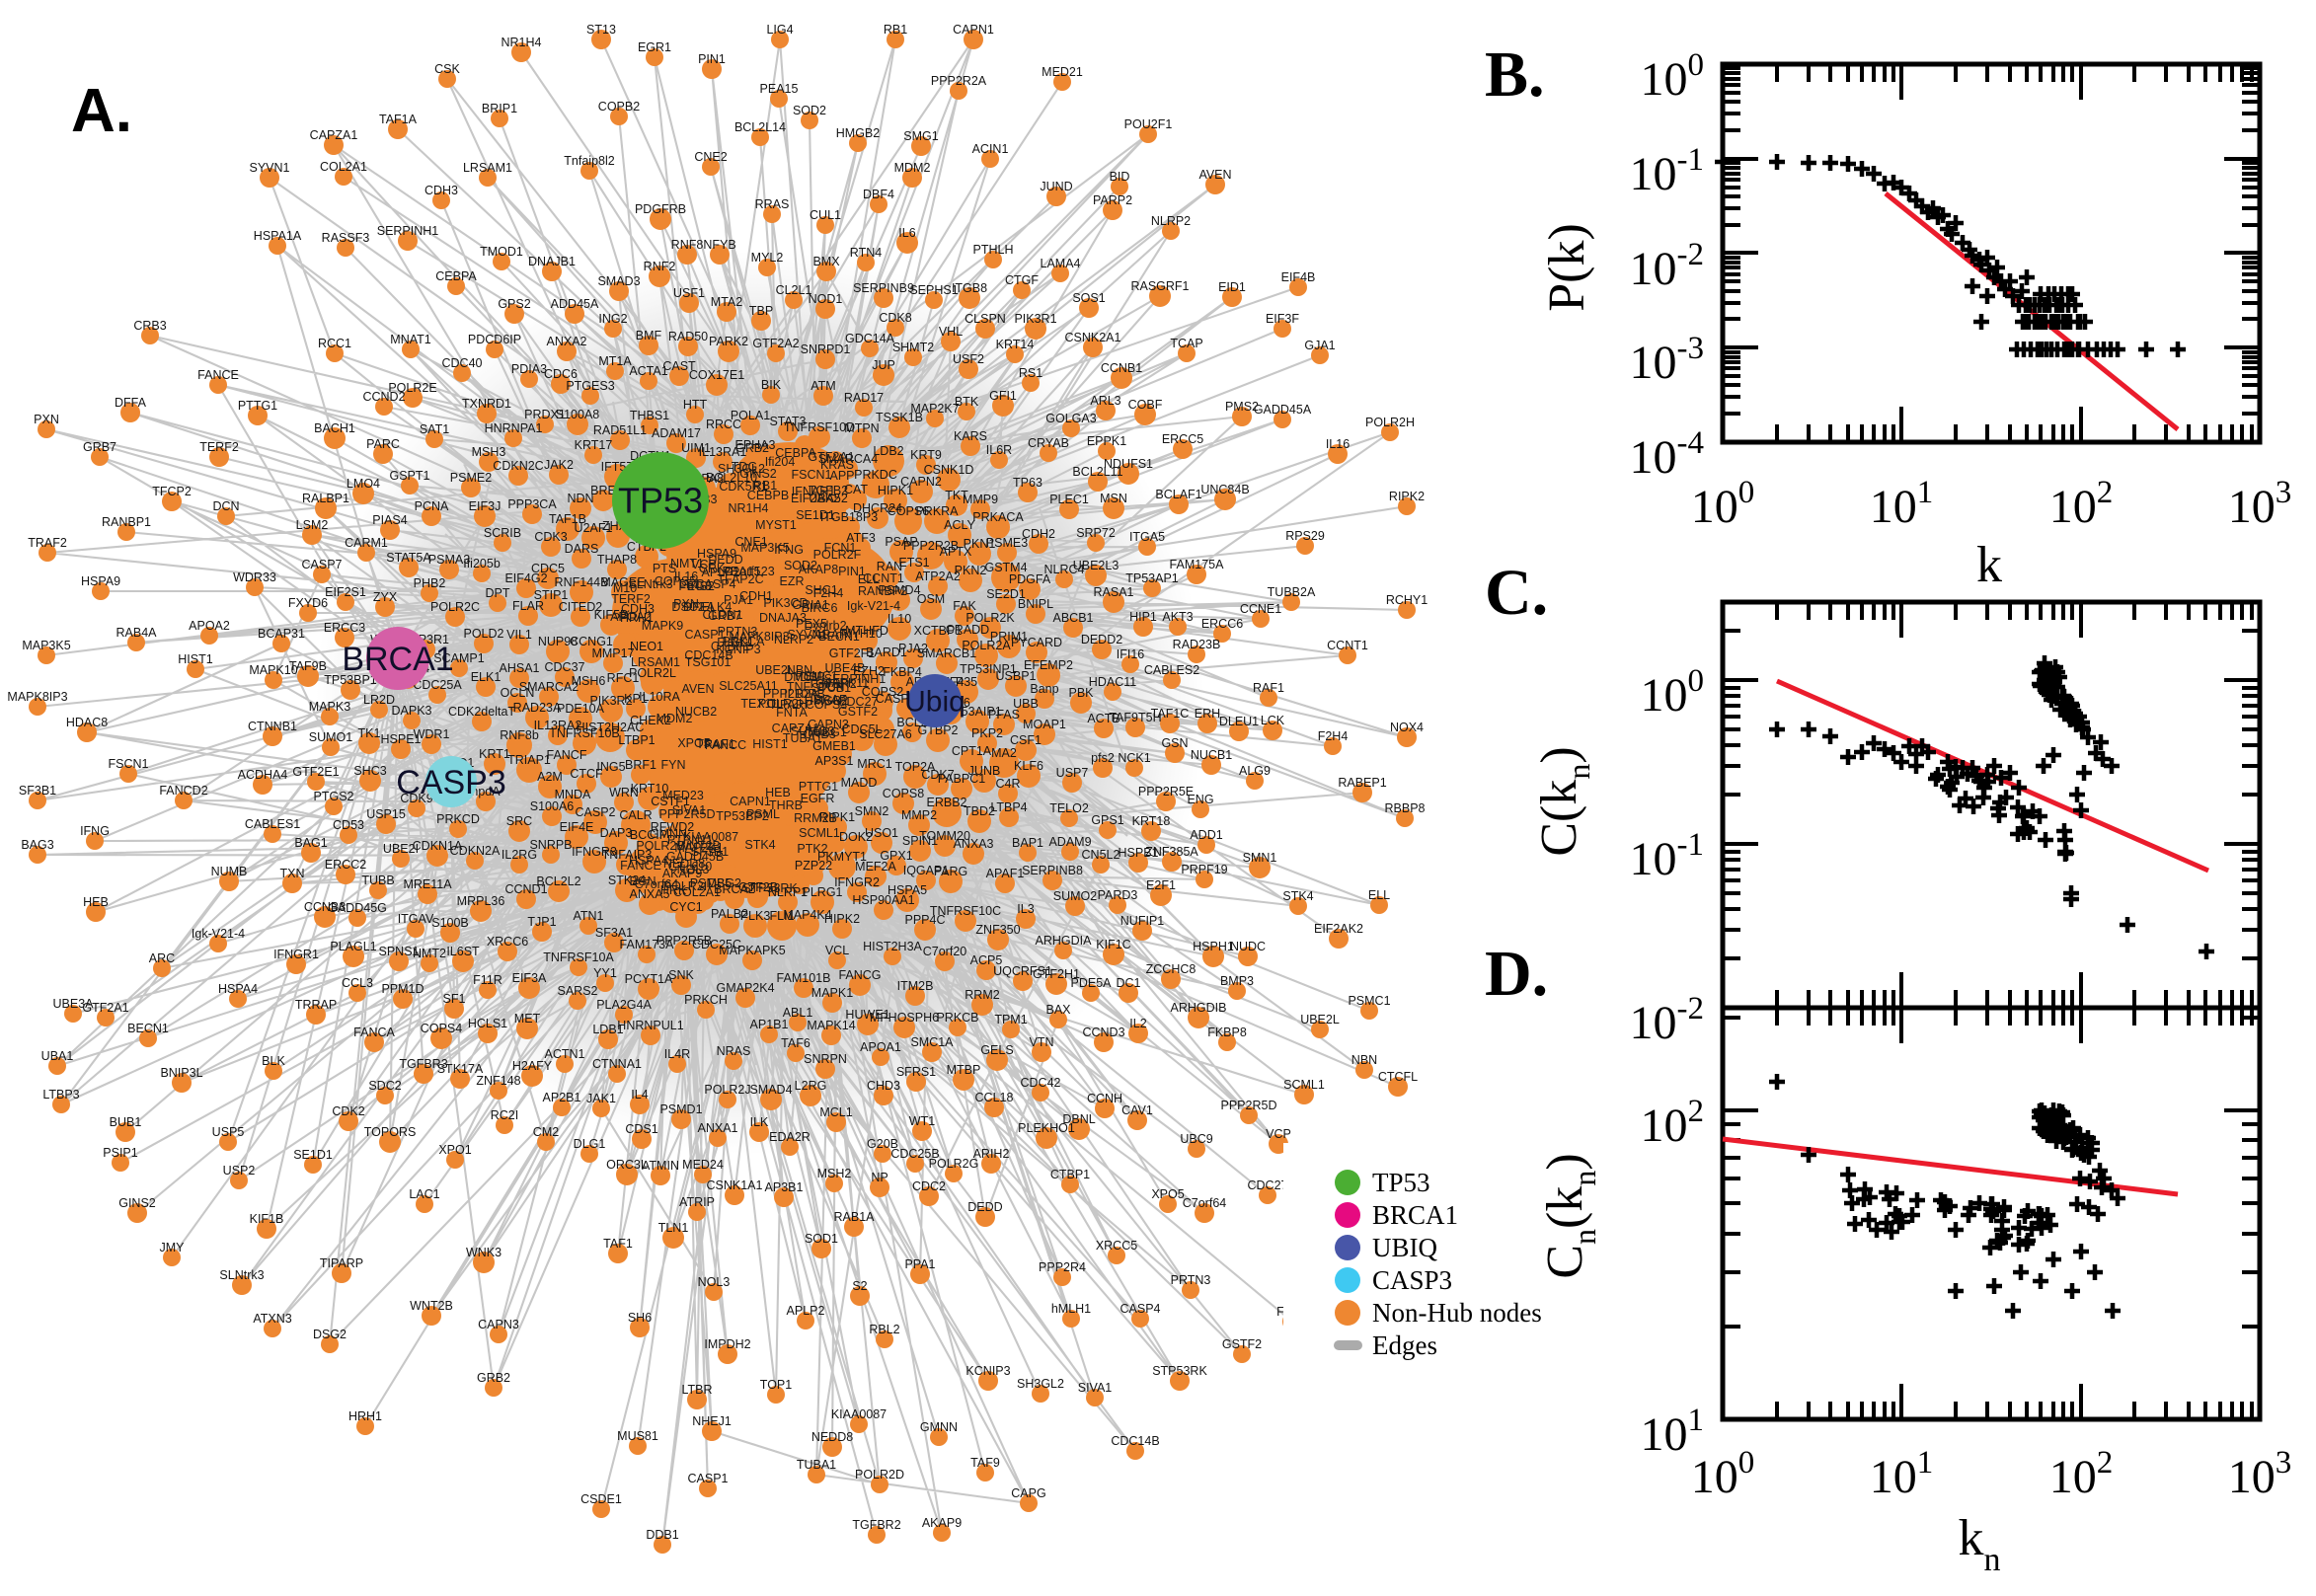 The width and height of the screenshot is (2316, 1596). Describe the element at coordinates (980, 499) in the screenshot. I see `svg-text: MMP9` at that location.